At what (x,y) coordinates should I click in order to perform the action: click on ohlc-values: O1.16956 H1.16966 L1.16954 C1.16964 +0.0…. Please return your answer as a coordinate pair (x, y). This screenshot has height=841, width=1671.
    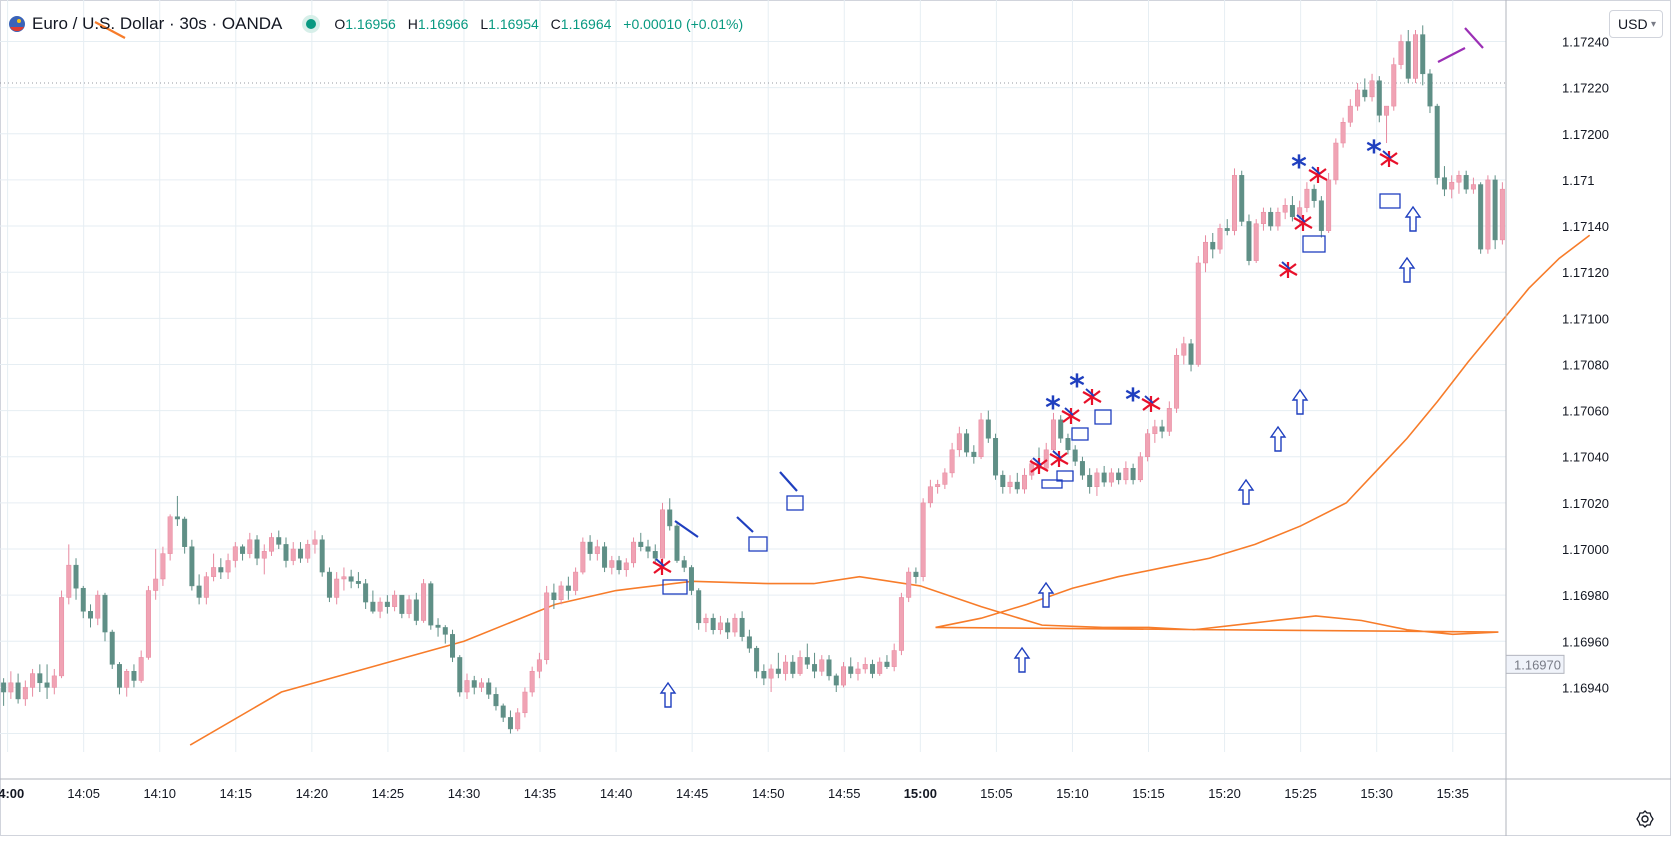
    Looking at the image, I should click on (539, 24).